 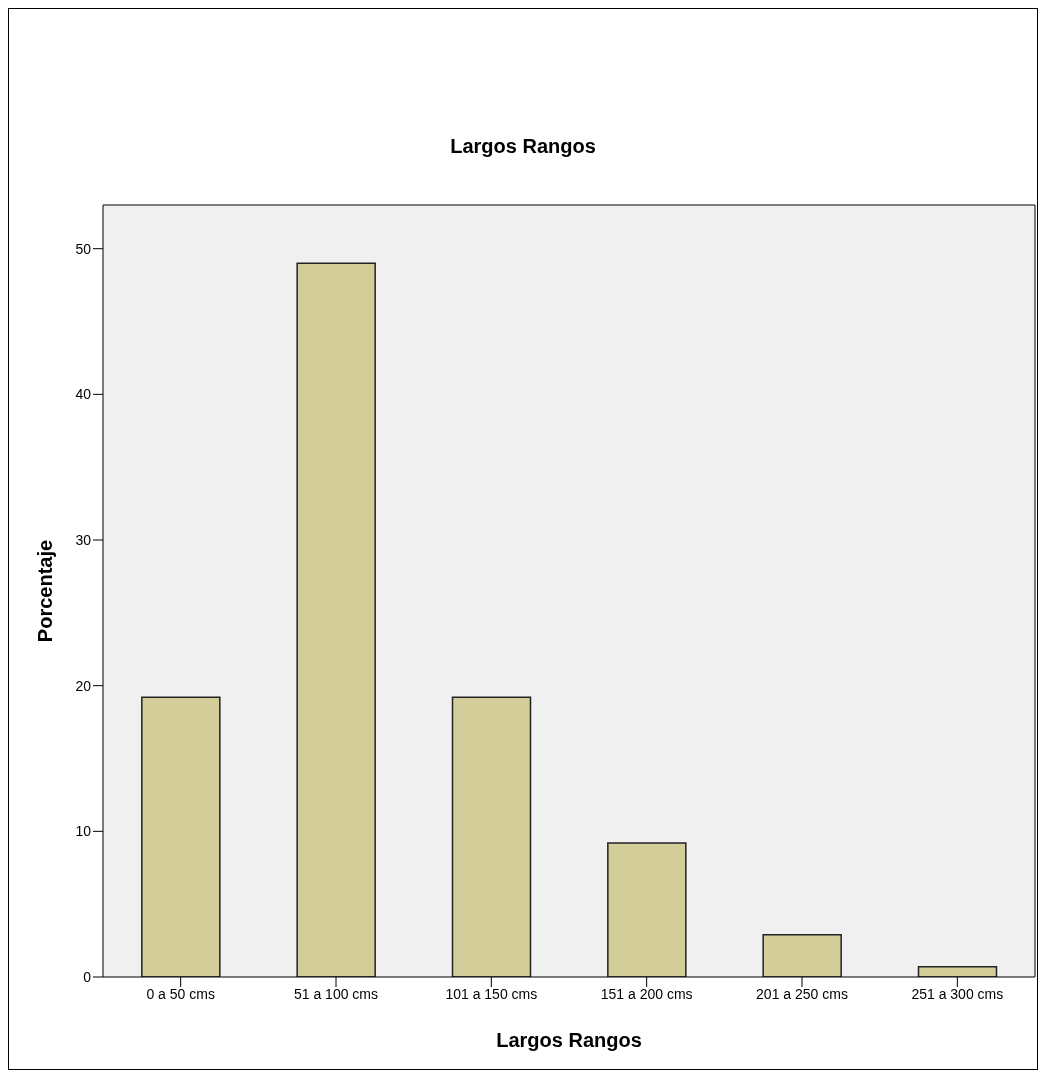 What do you see at coordinates (180, 993) in the screenshot?
I see `x-tick-label: 0 a 50 cms` at bounding box center [180, 993].